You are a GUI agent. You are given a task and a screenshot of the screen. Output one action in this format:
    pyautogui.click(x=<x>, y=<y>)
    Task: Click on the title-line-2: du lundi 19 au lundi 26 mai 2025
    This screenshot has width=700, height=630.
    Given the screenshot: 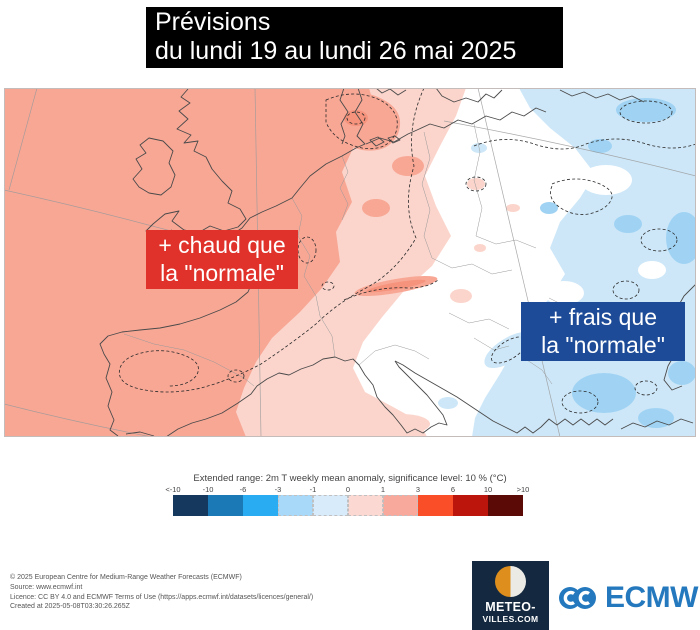 What is the action you would take?
    pyautogui.click(x=336, y=51)
    